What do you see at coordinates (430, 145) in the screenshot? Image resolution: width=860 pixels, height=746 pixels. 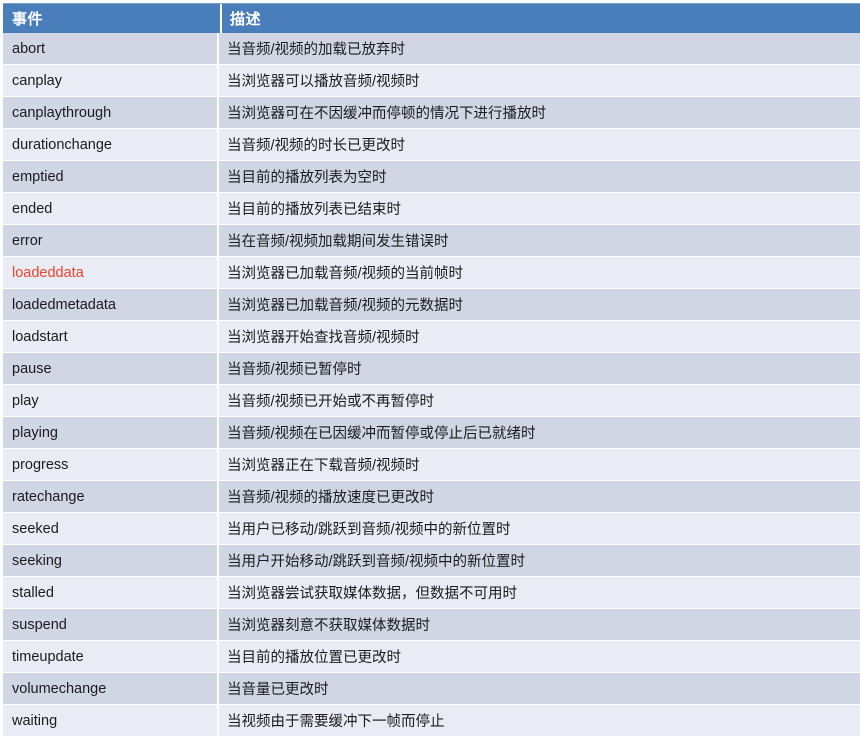 I see `table-row: durationchange 当音频/视频的时长已更改时` at bounding box center [430, 145].